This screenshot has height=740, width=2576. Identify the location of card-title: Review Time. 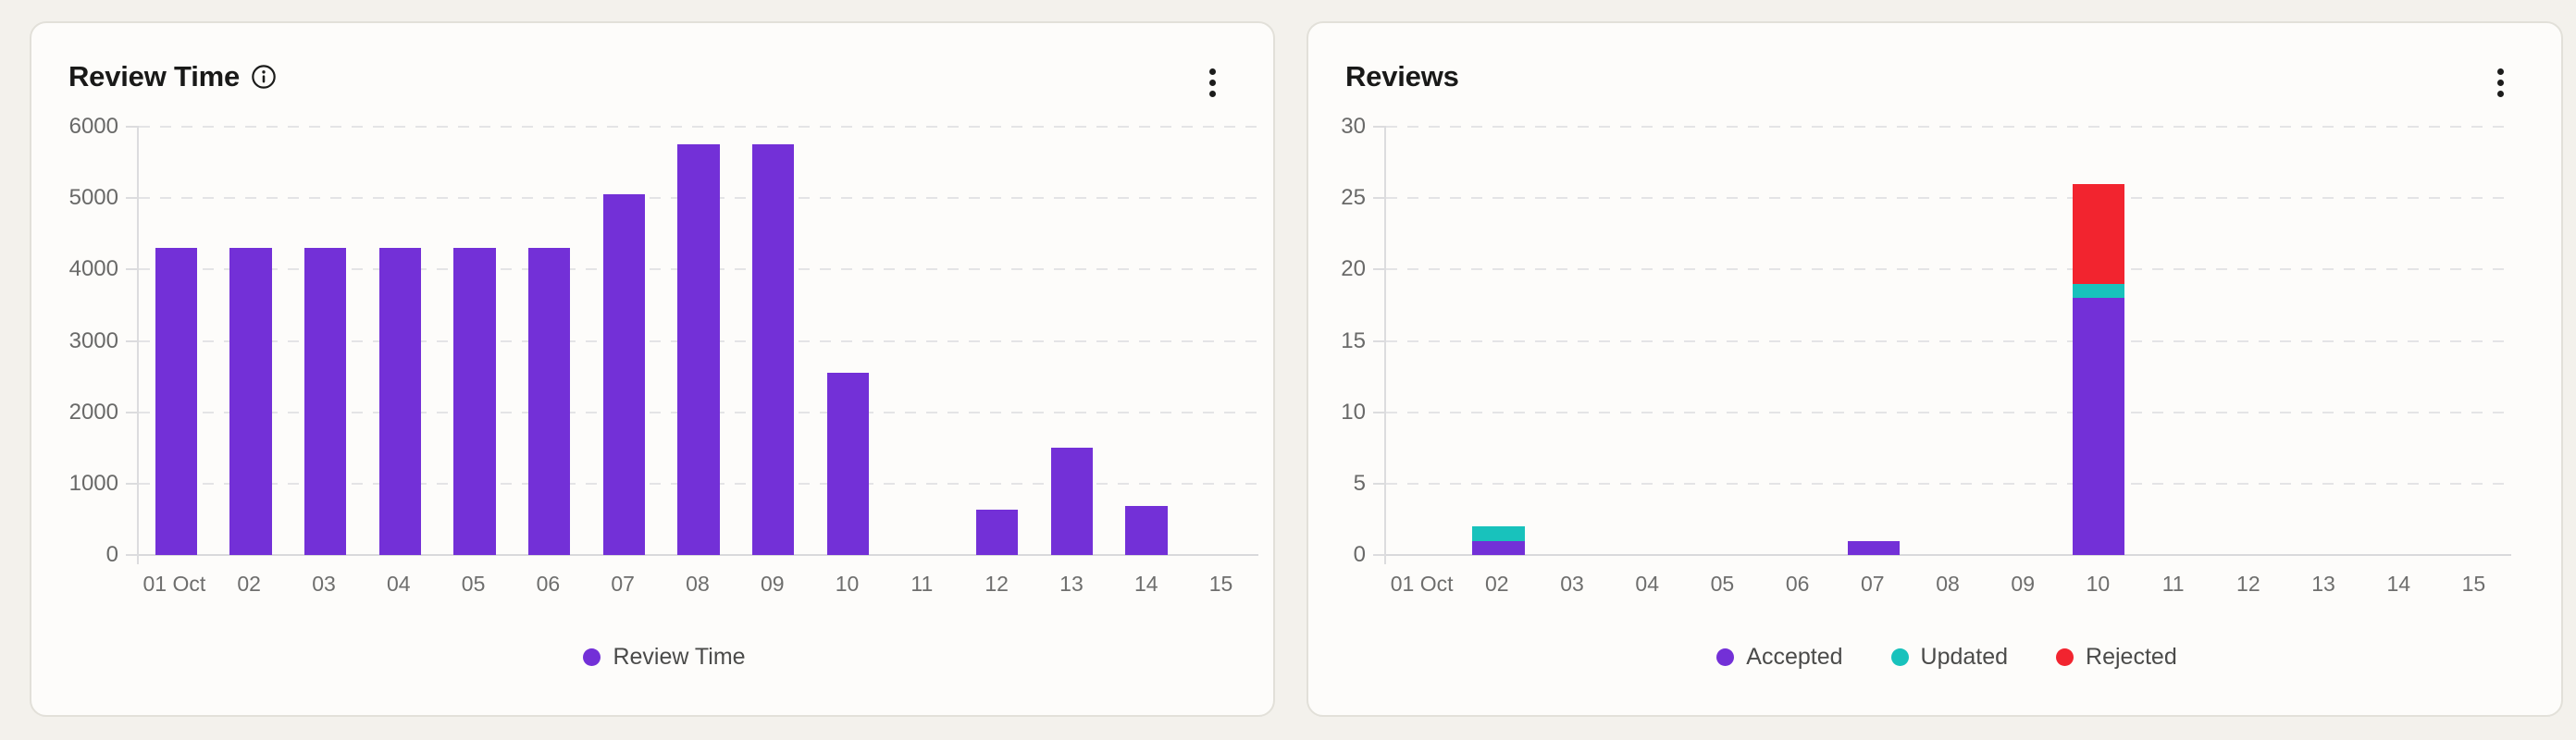
(154, 76).